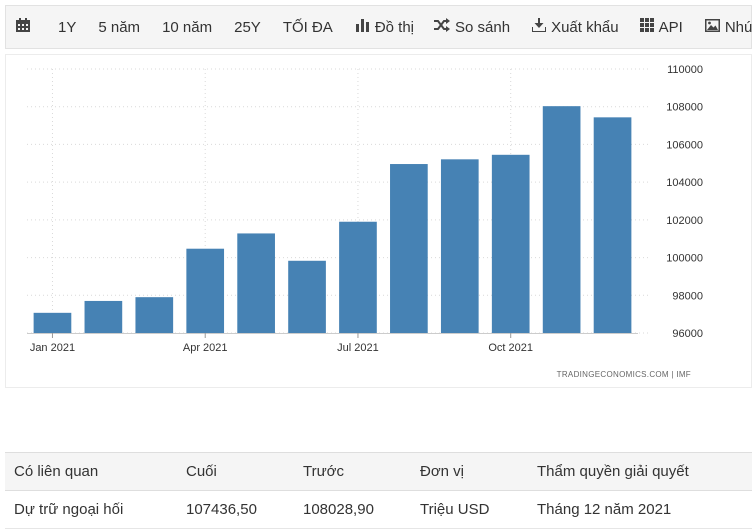 This screenshot has height=532, width=752. What do you see at coordinates (624, 374) in the screenshot?
I see `source-credit: TRADINGECONOMICS.COM | IMF` at bounding box center [624, 374].